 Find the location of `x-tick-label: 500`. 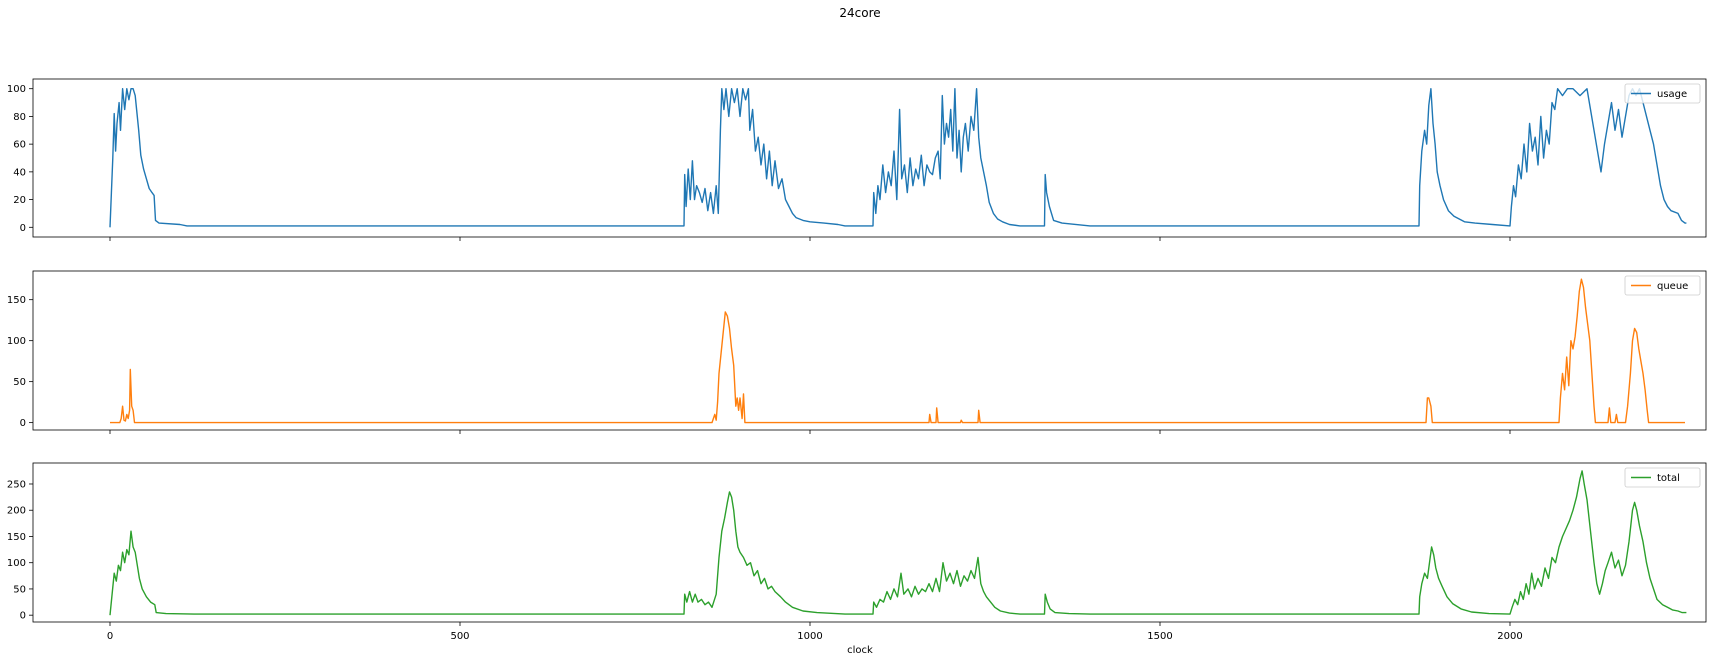

x-tick-label: 500 is located at coordinates (459, 636).